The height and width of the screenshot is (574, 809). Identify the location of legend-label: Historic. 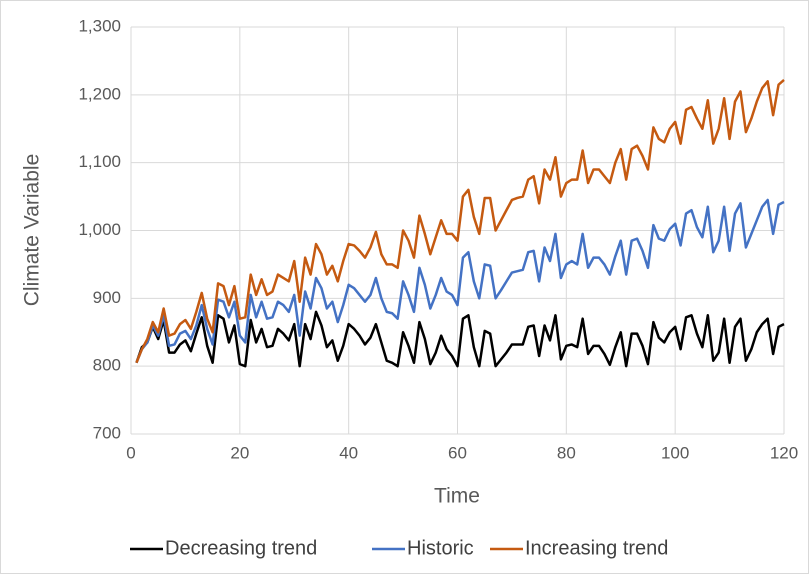
(440, 548).